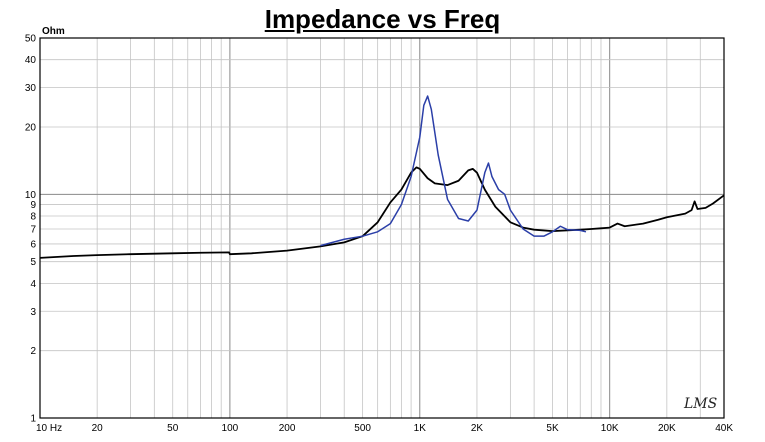  I want to click on x-tick-label: 1K, so click(420, 428).